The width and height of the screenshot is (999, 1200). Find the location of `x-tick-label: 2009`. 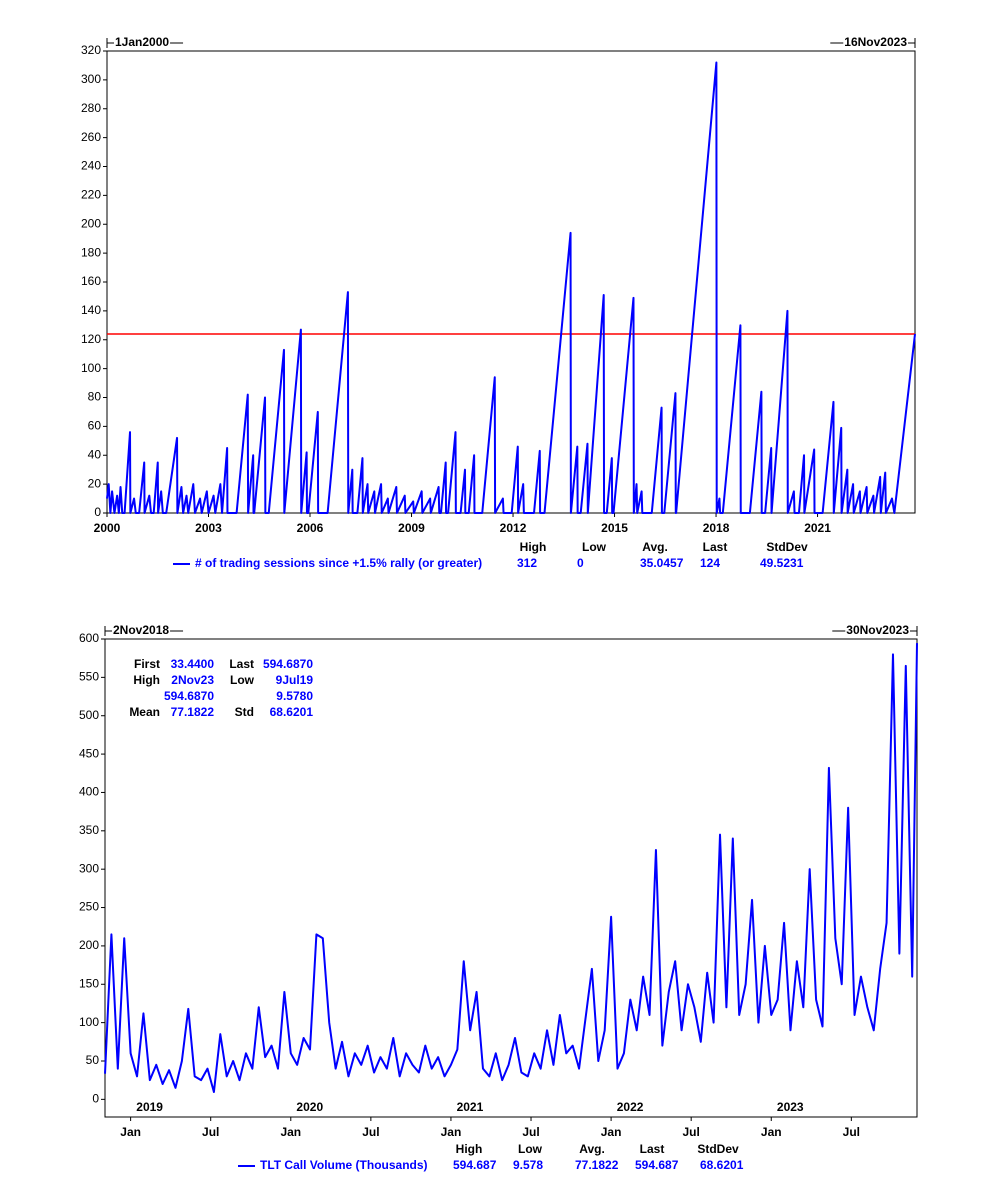

x-tick-label: 2009 is located at coordinates (411, 528).